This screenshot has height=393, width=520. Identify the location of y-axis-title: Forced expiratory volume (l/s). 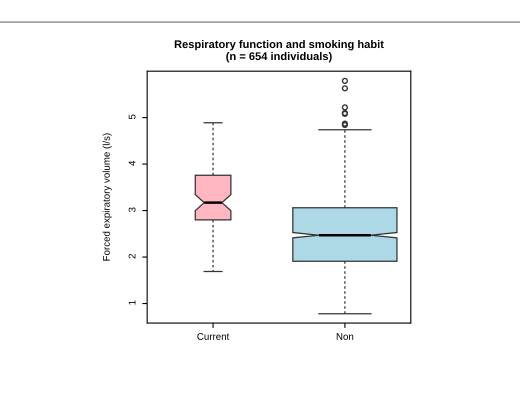
(107, 197).